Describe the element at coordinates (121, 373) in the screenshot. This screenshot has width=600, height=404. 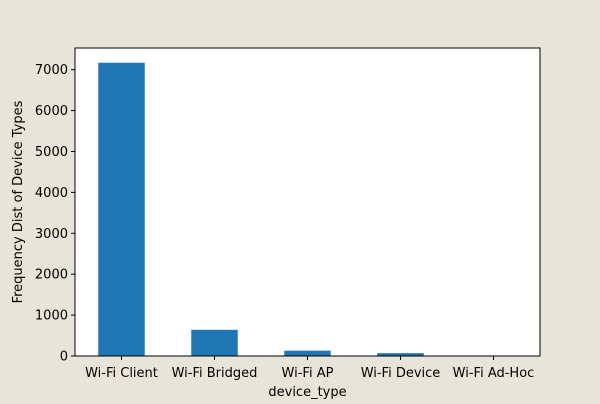
I see `x-tick-label: Wi-Fi Client` at that location.